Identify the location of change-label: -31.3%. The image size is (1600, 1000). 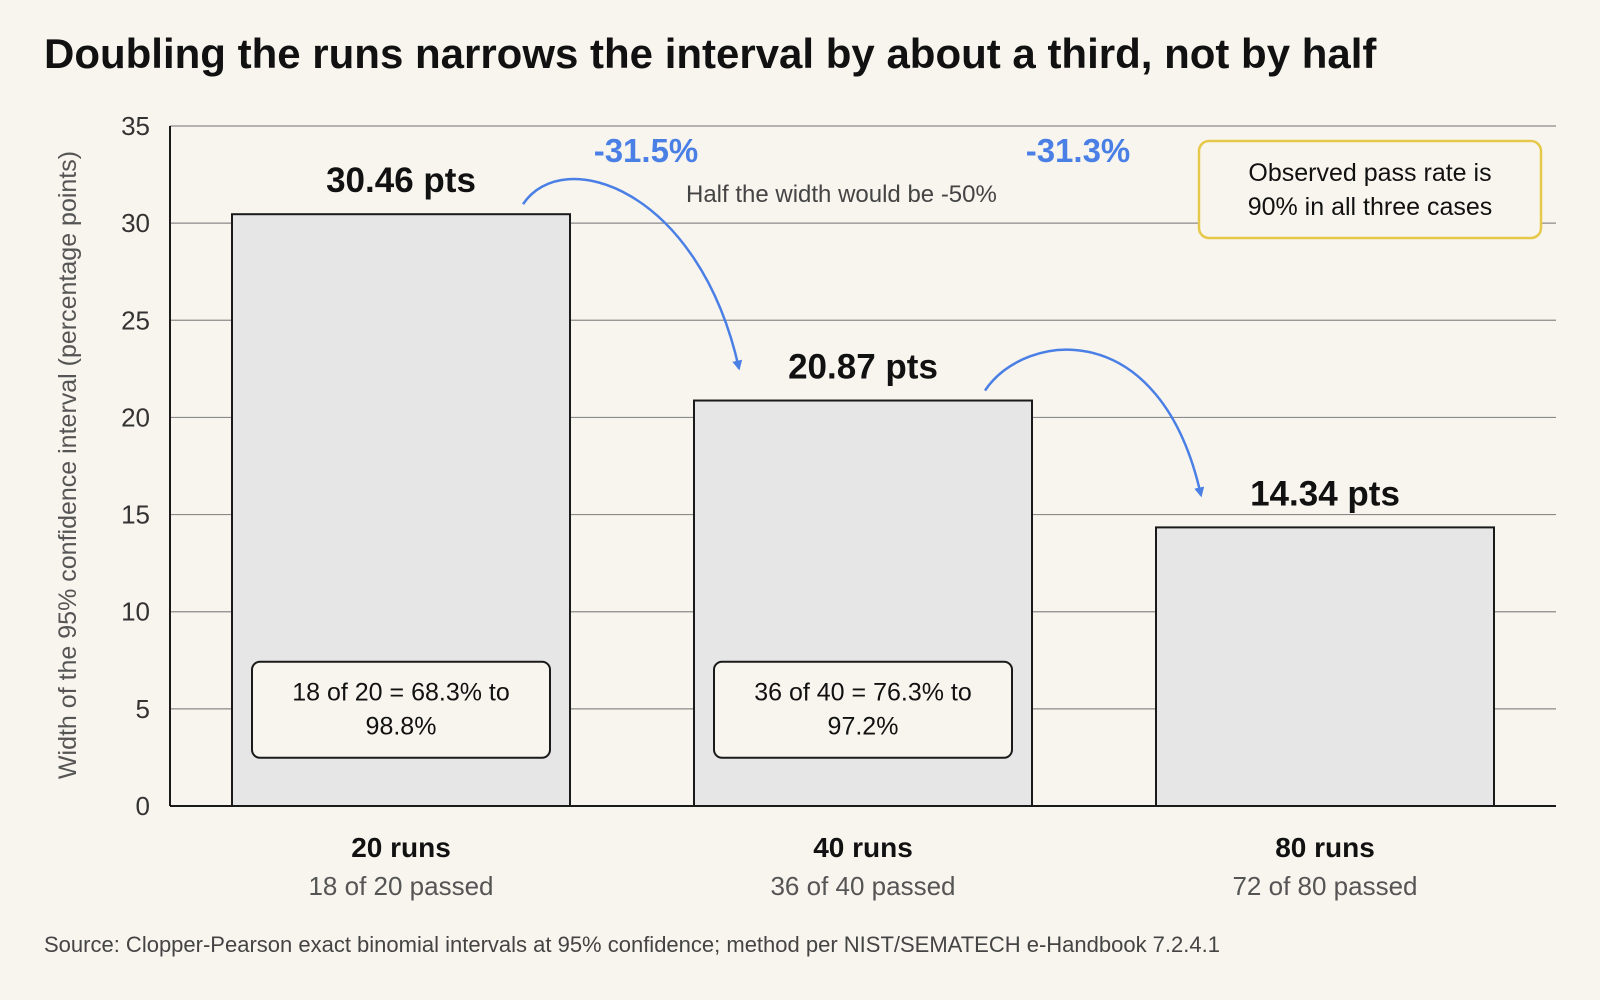
(1078, 150).